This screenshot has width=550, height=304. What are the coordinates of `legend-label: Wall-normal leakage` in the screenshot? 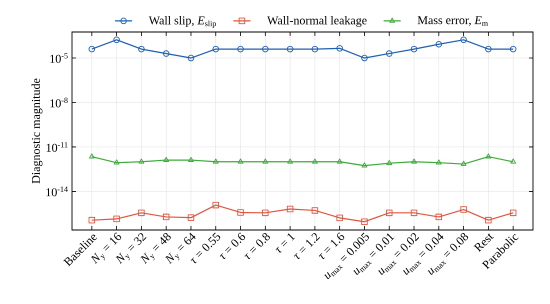 It's located at (317, 21).